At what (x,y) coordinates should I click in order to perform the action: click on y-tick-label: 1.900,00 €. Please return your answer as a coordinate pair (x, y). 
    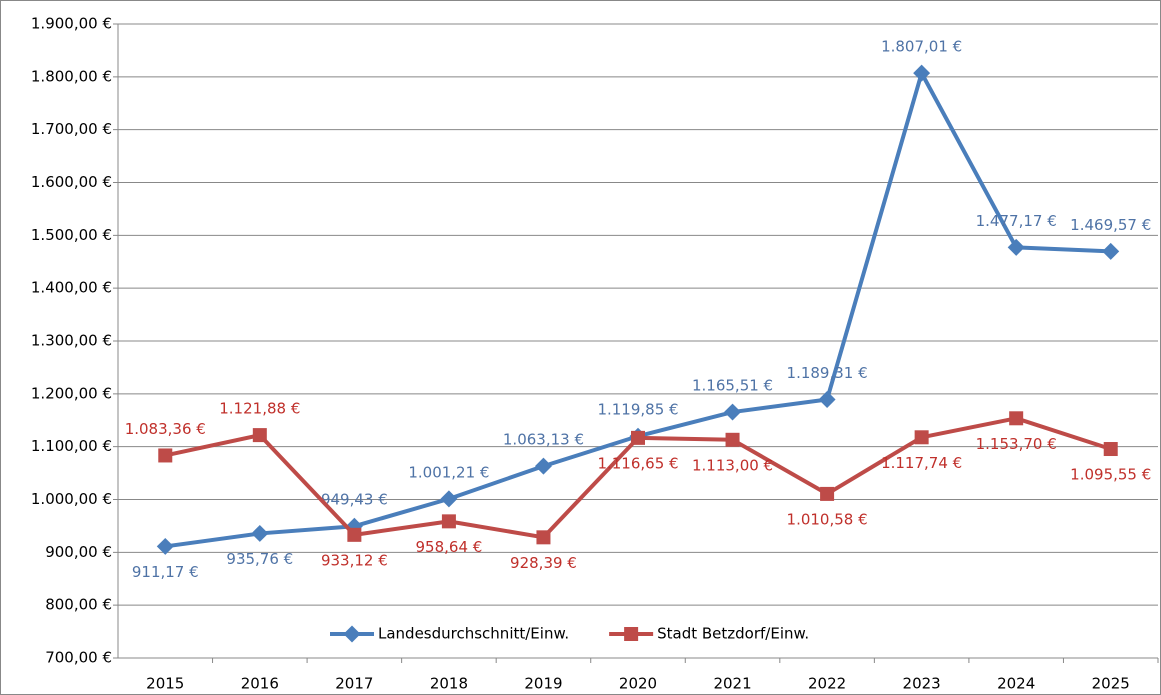
    Looking at the image, I should click on (71, 24).